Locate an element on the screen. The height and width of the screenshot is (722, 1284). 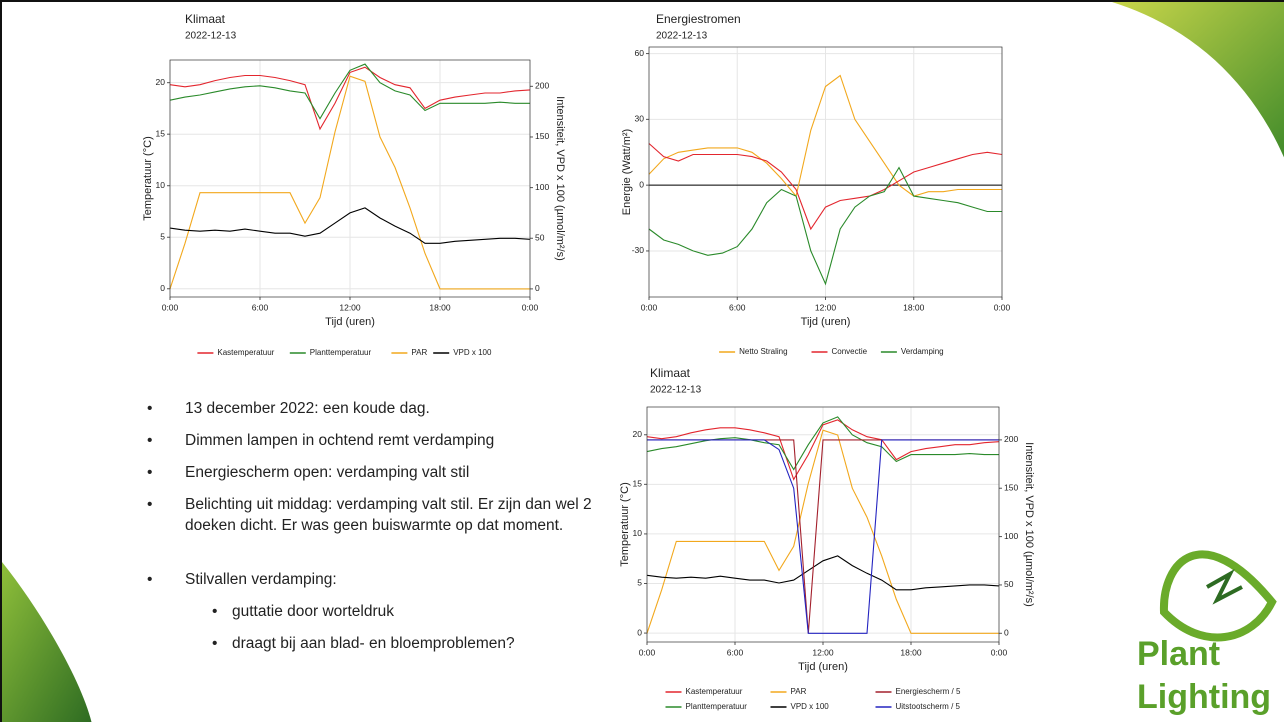
y2-tick-label: 200 is located at coordinates (542, 86).